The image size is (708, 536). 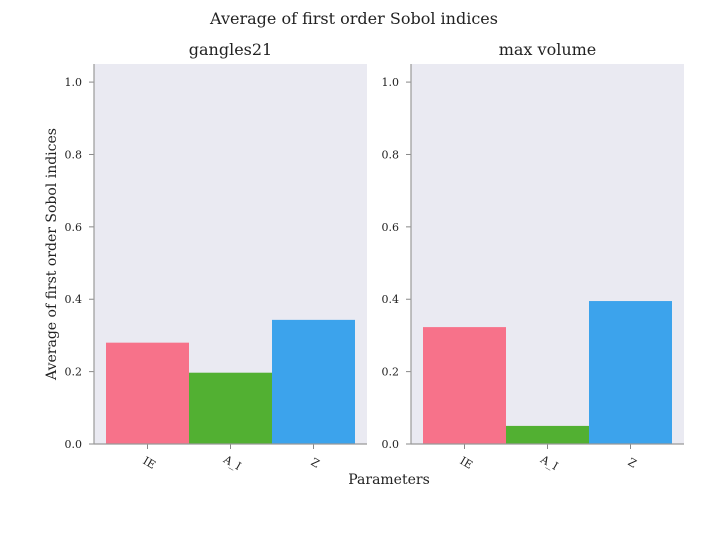 I want to click on panel-title: max volume, so click(x=548, y=49).